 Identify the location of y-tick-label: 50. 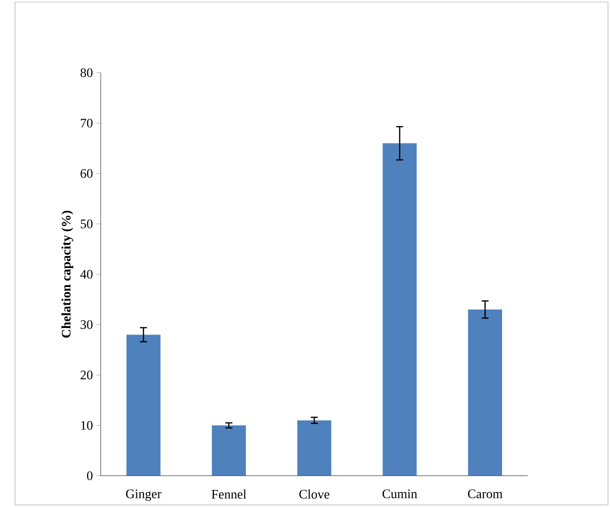
(86, 224).